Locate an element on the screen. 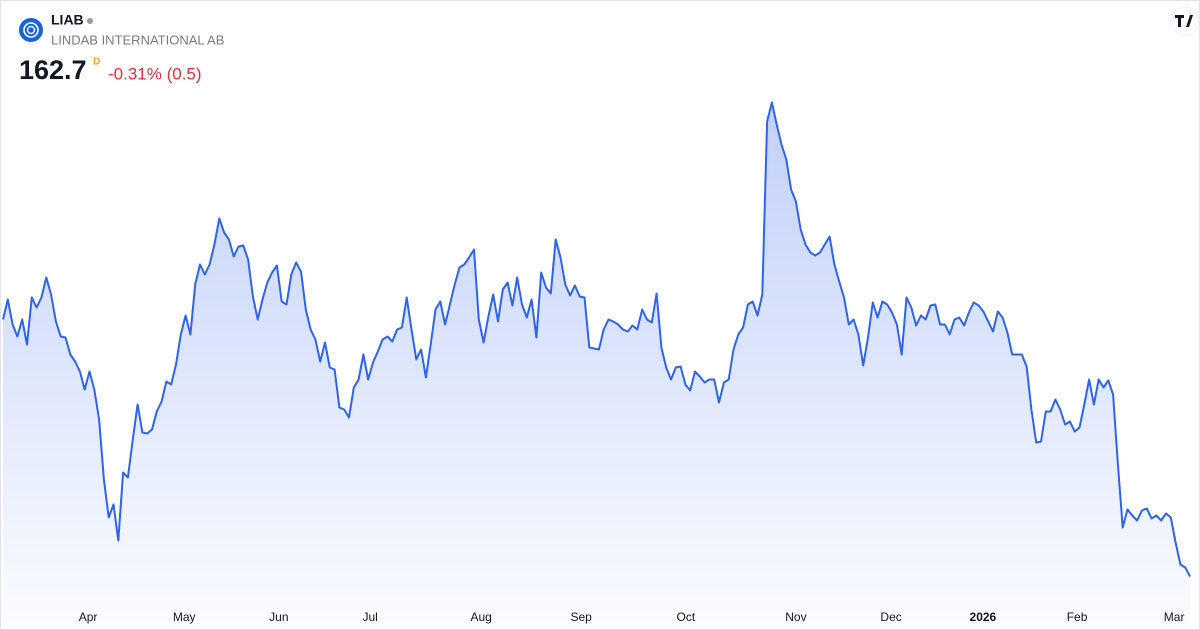 This screenshot has width=1200, height=630. status-dot is located at coordinates (90, 21).